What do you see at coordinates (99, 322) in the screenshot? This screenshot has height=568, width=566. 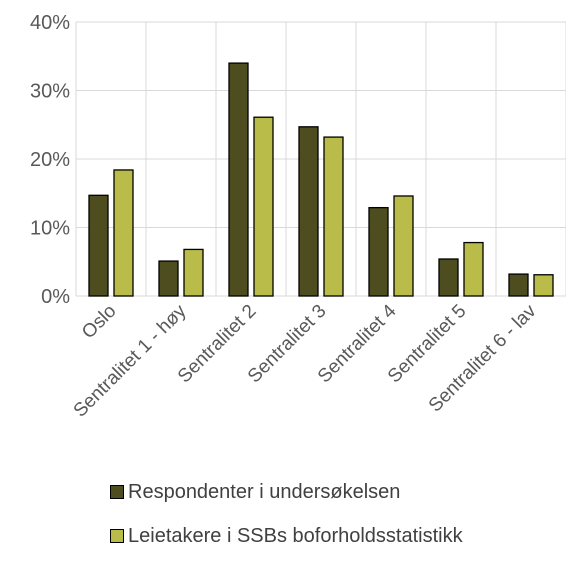 I see `x-tick-label: Oslo` at bounding box center [99, 322].